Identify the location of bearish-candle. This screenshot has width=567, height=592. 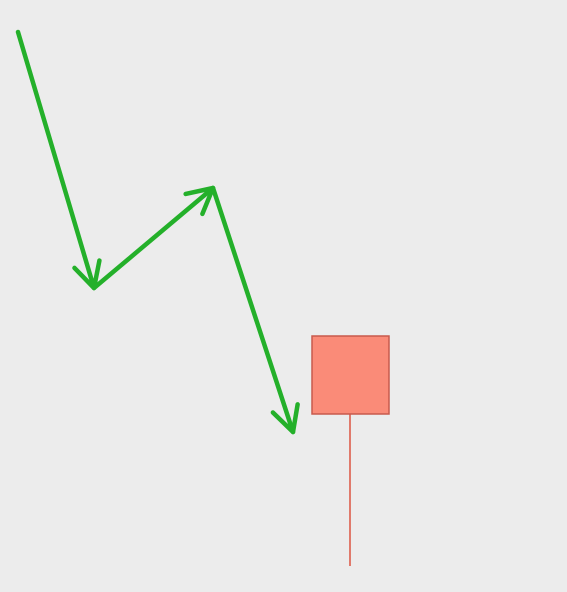
(350, 450).